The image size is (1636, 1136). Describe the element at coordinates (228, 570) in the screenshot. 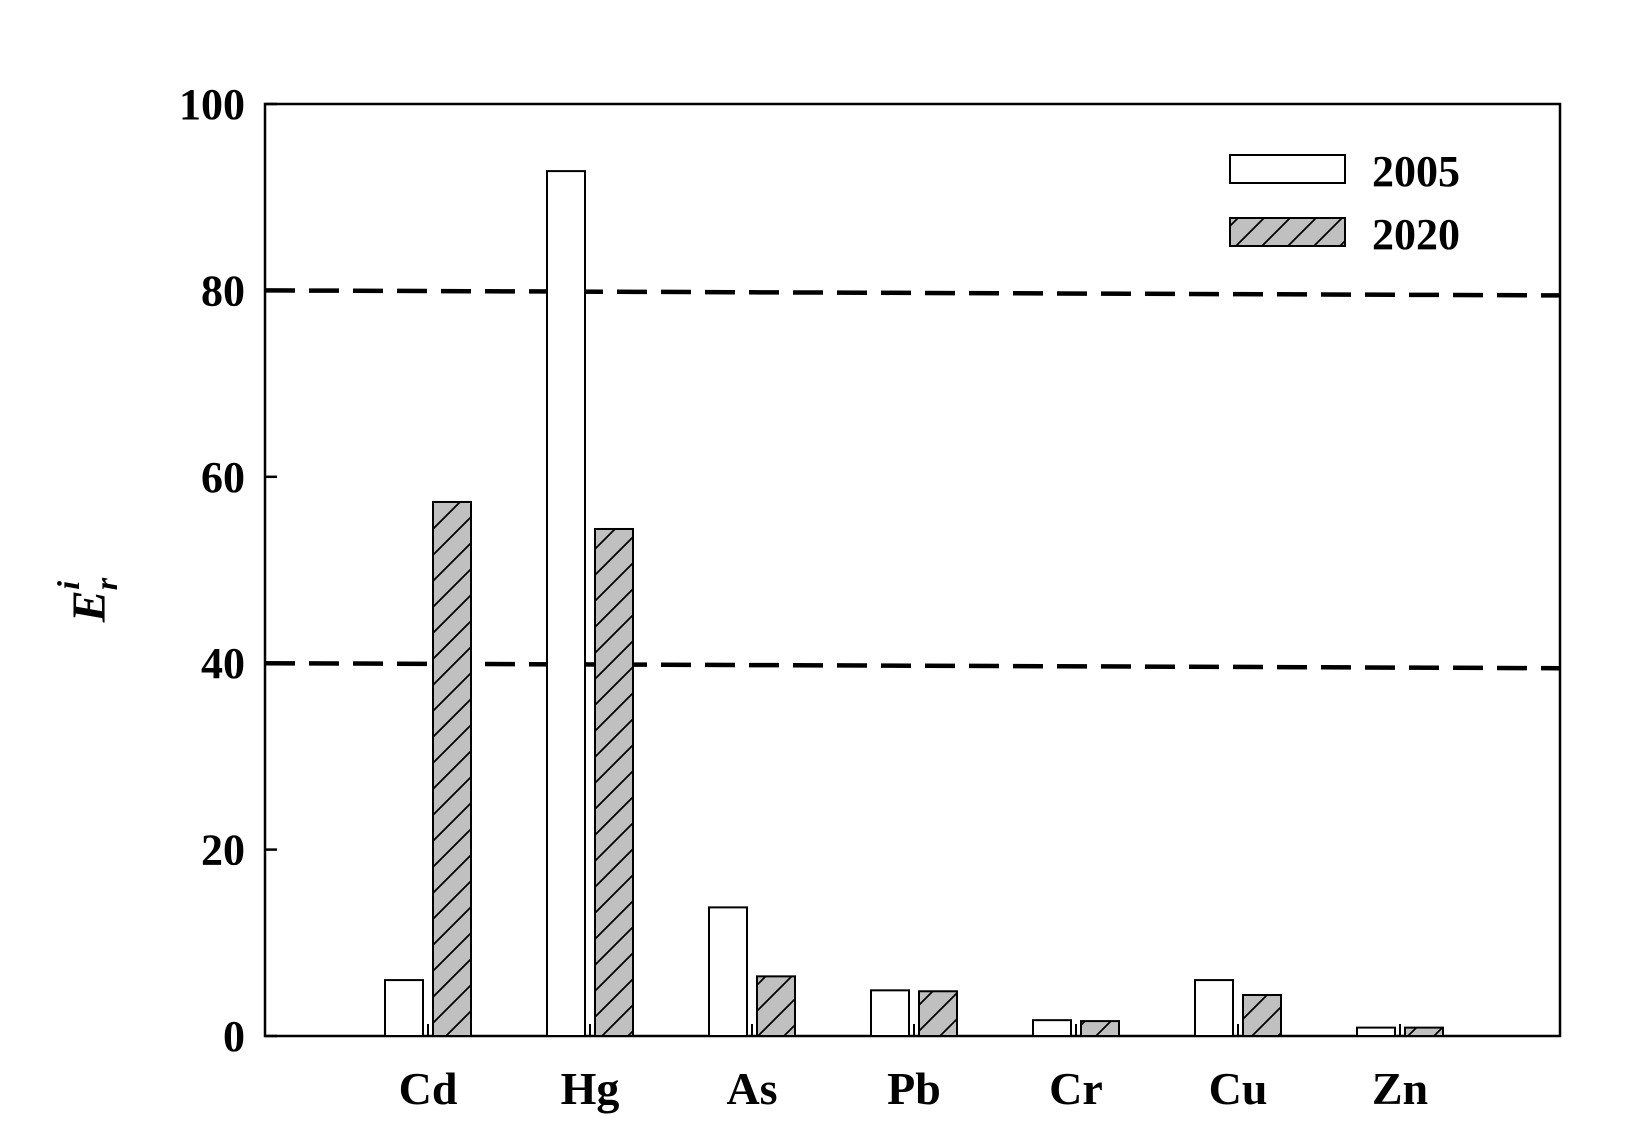

I see `y-axis-ticks: 0 20 40 60 80 100` at that location.